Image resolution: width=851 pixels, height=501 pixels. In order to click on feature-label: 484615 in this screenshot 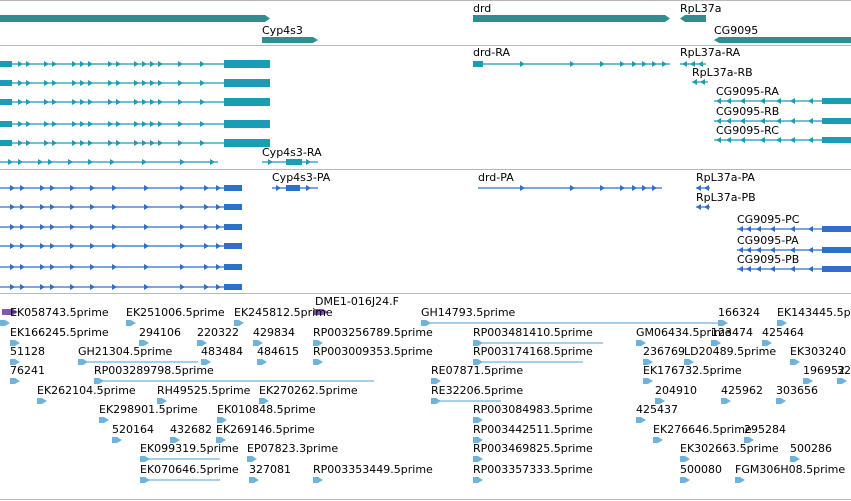, I will do `click(278, 351)`.